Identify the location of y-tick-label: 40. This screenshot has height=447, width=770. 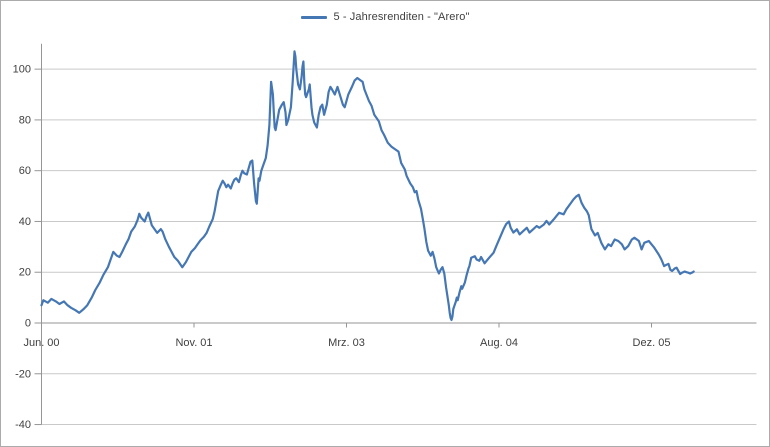
(25, 222).